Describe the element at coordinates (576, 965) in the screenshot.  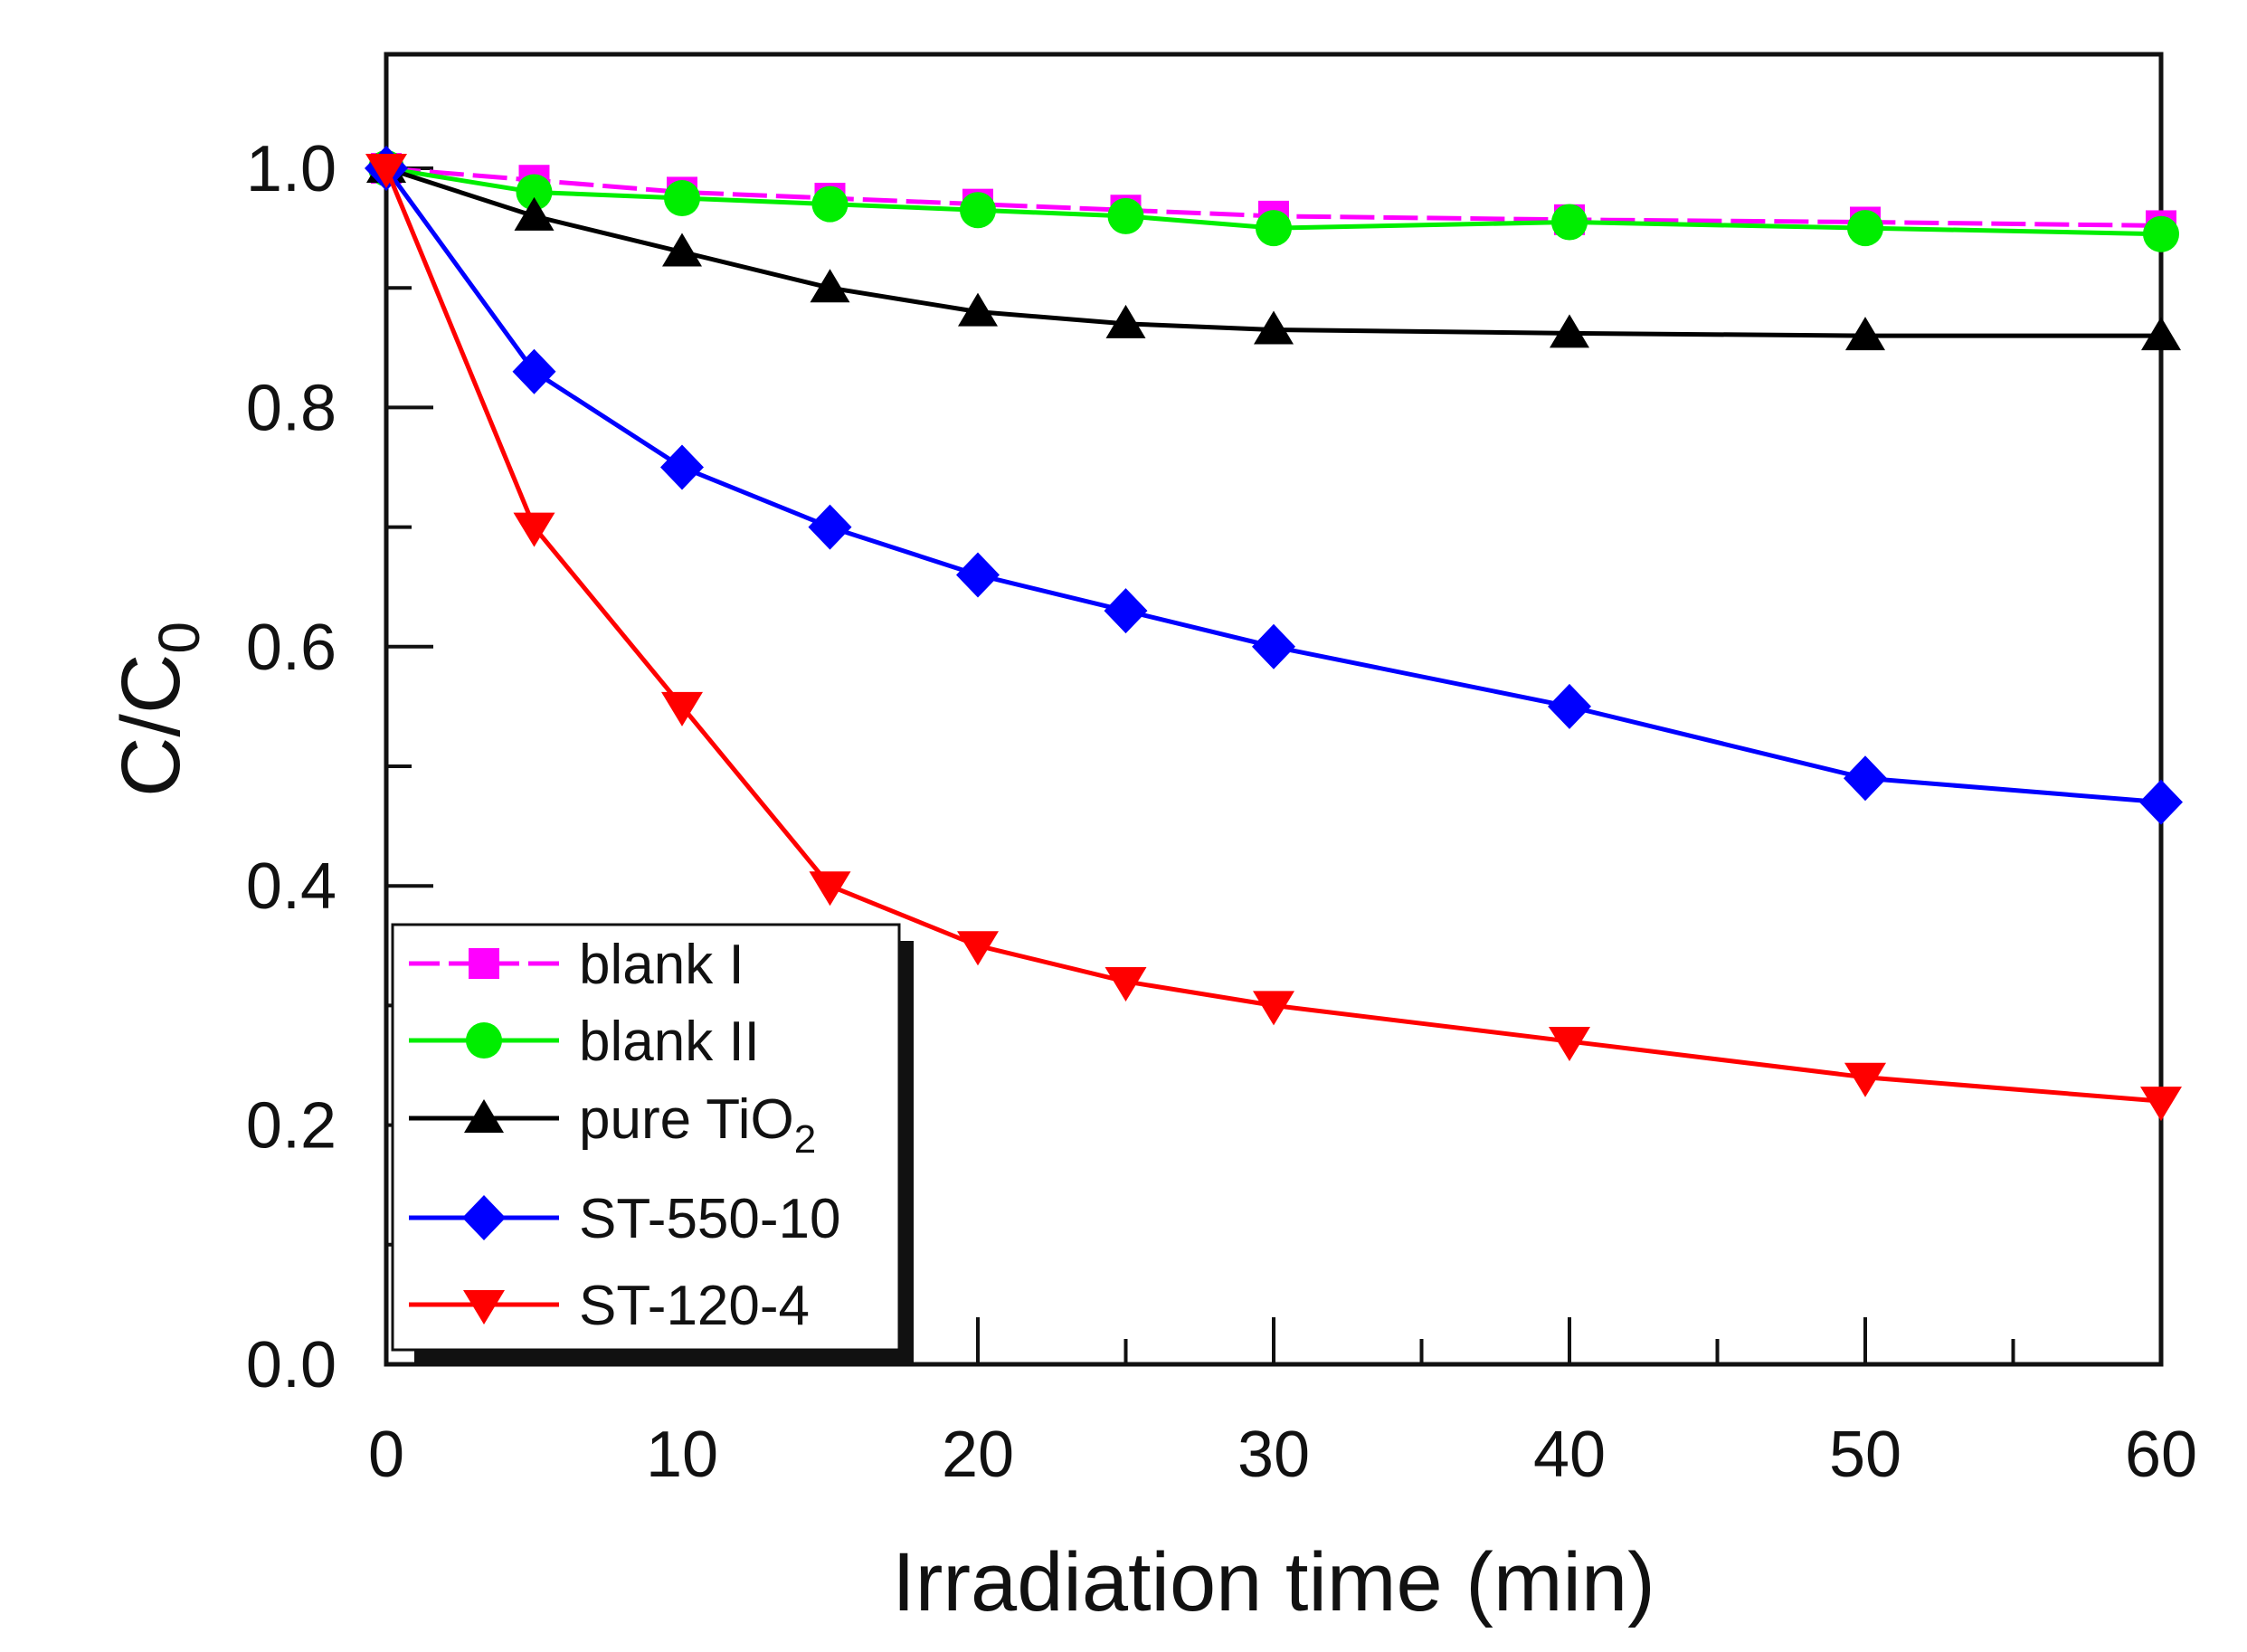
I see `legend-item: blank I` at that location.